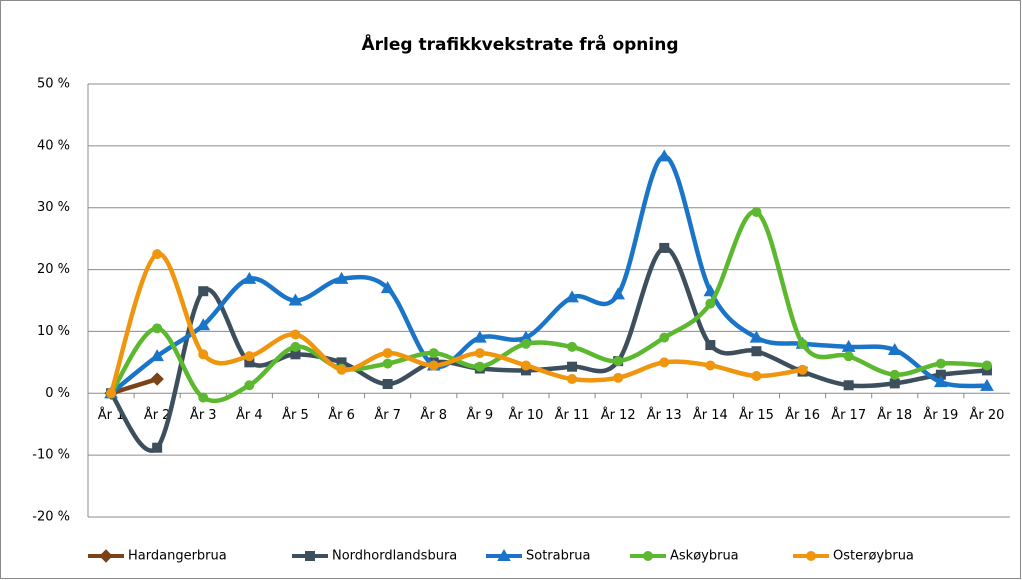  I want to click on y-tick-label: 0 %, so click(57, 393).